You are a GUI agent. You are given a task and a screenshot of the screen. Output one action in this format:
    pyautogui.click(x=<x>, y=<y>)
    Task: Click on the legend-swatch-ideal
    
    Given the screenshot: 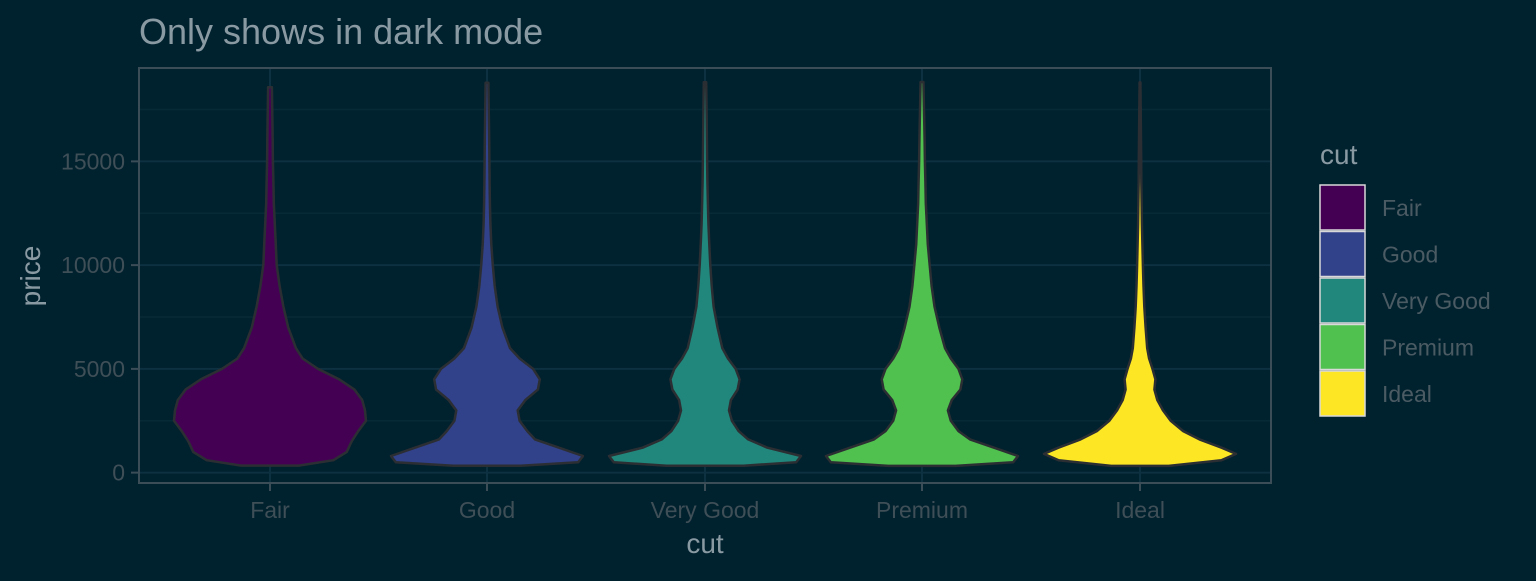 What is the action you would take?
    pyautogui.click(x=1342, y=393)
    